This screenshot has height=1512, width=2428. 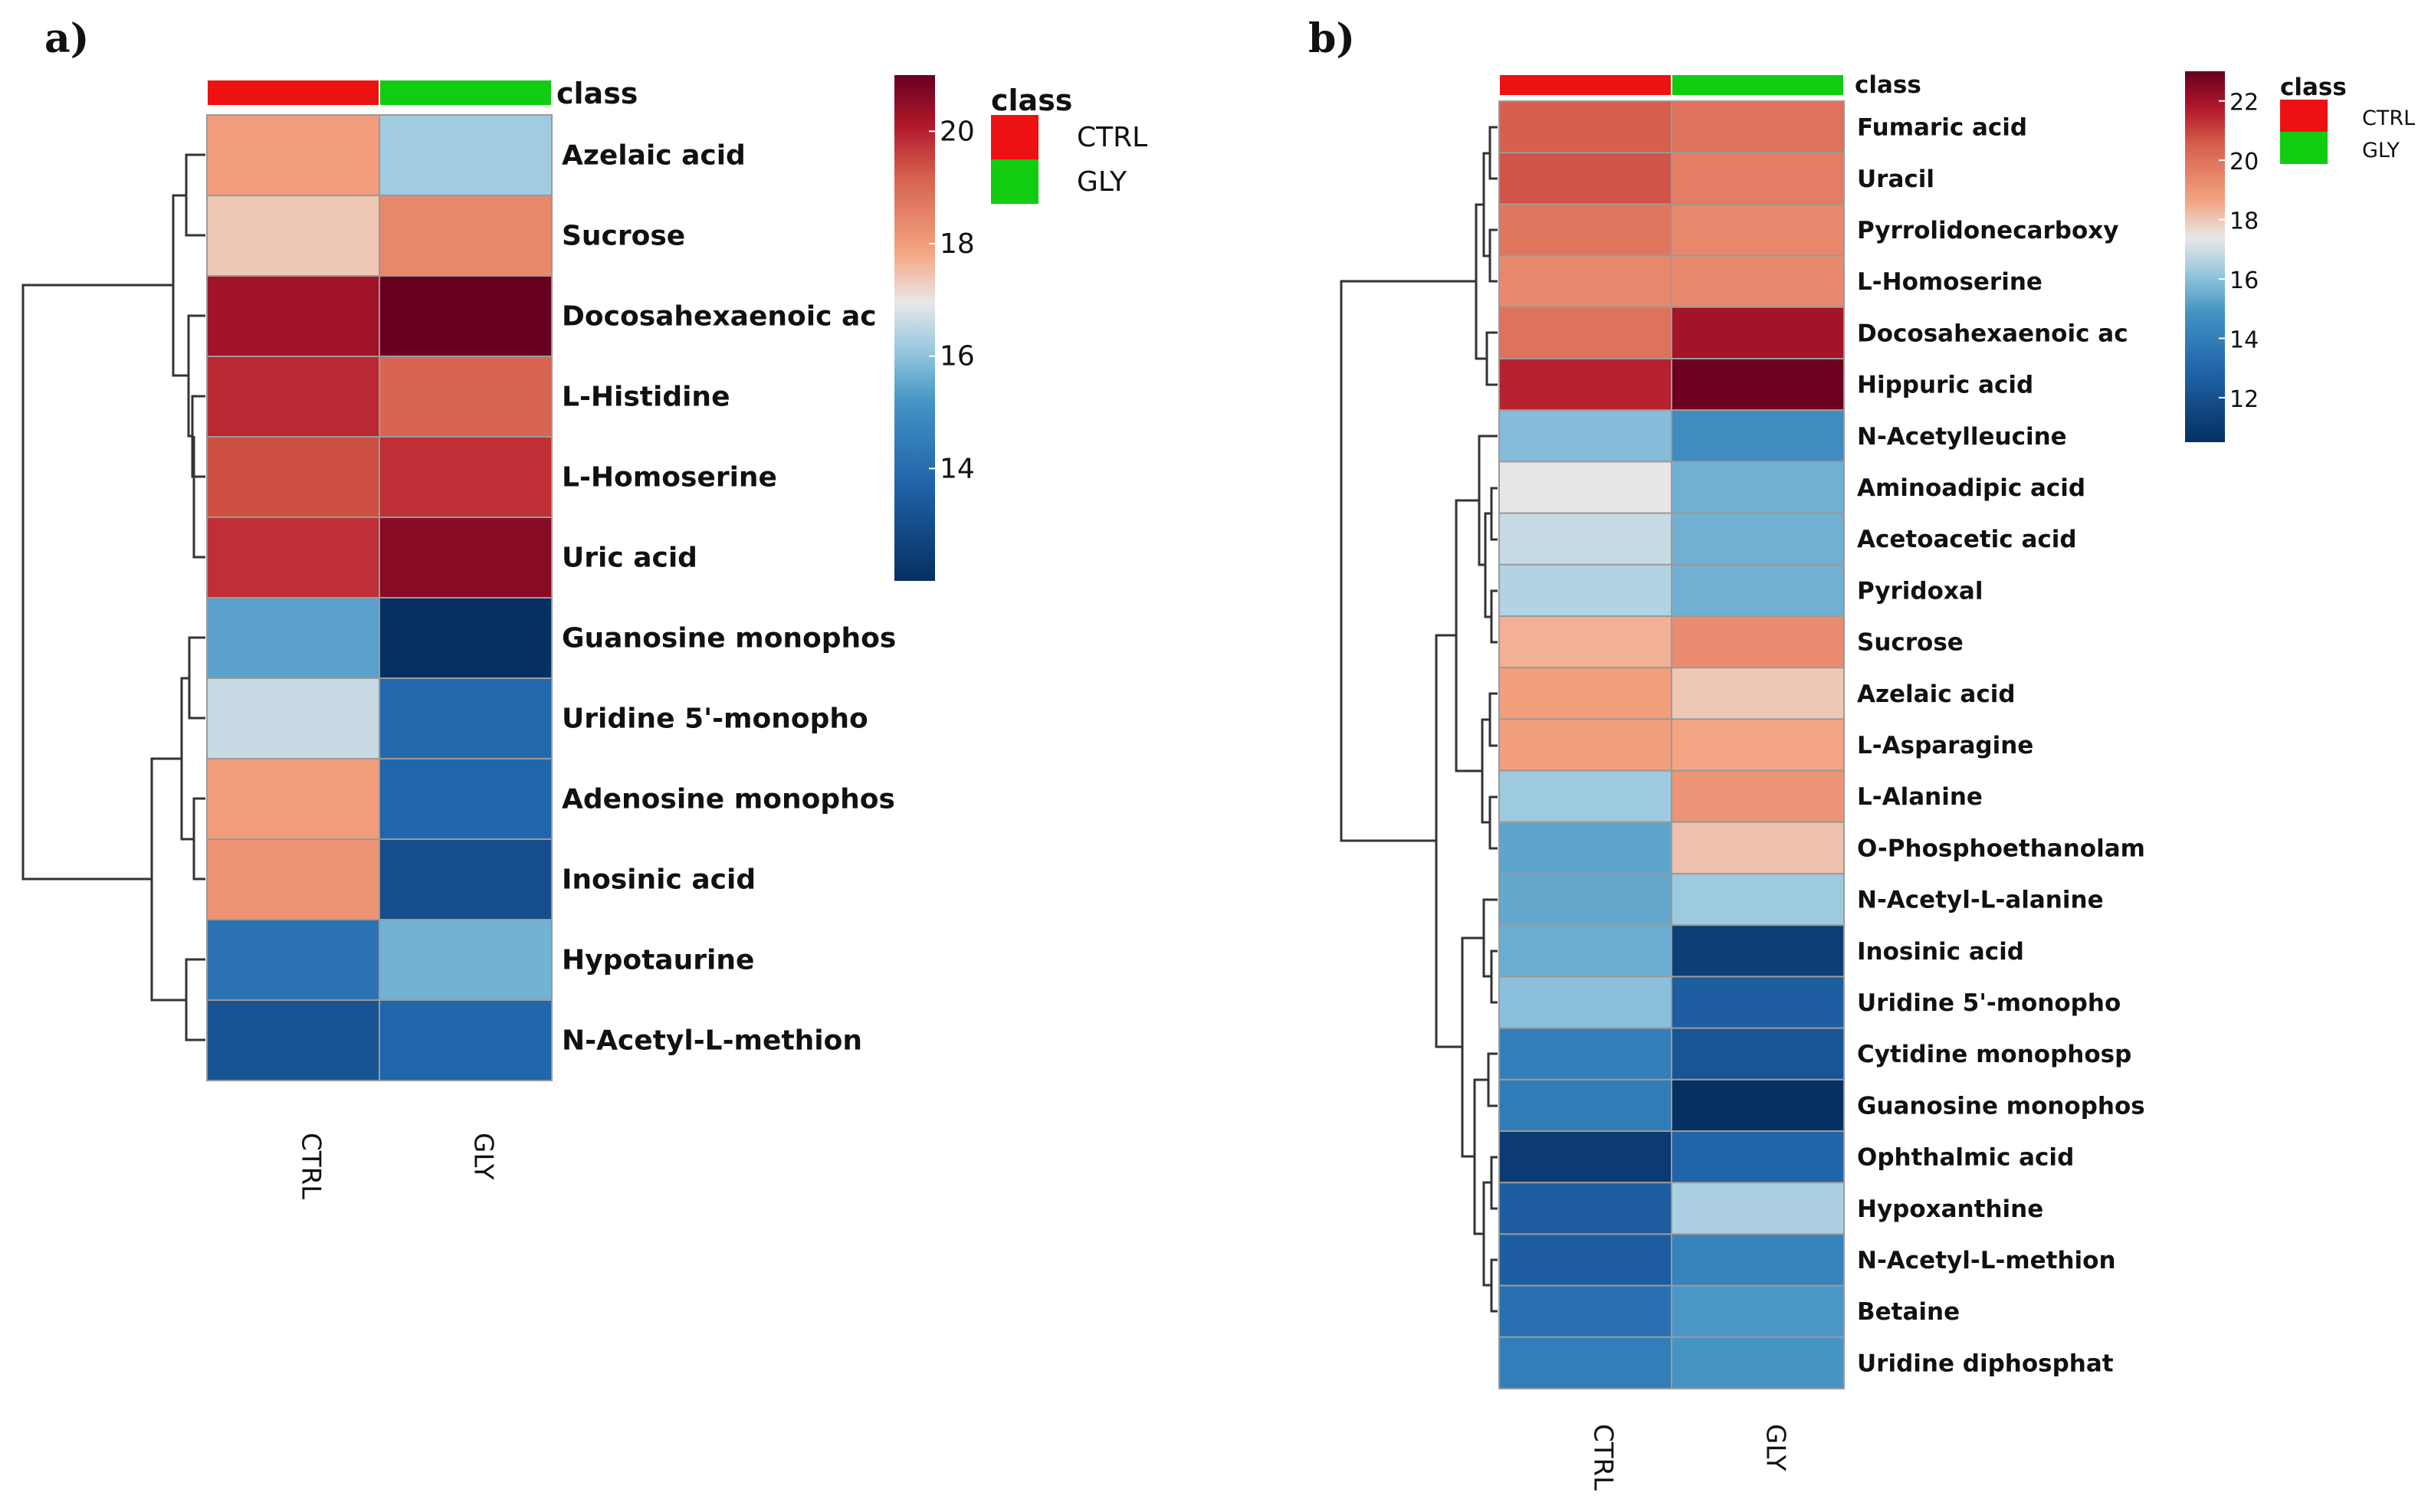 I want to click on color-scale-tick-label: 16, so click(x=2244, y=280).